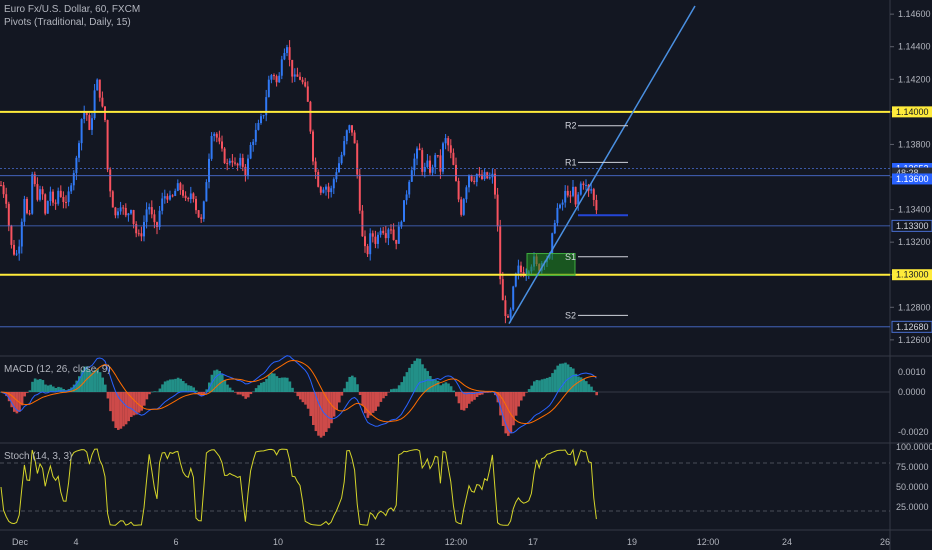 This screenshot has width=932, height=550. What do you see at coordinates (38, 456) in the screenshot?
I see `stoch-legend: Stoch (14, 3, 3)` at bounding box center [38, 456].